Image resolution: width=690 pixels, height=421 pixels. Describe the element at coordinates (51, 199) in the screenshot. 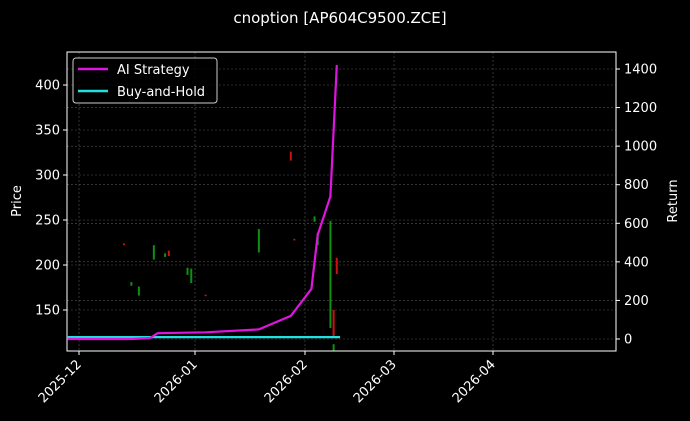

I see `left-y-axis: 150 200 250 300 350 400` at that location.